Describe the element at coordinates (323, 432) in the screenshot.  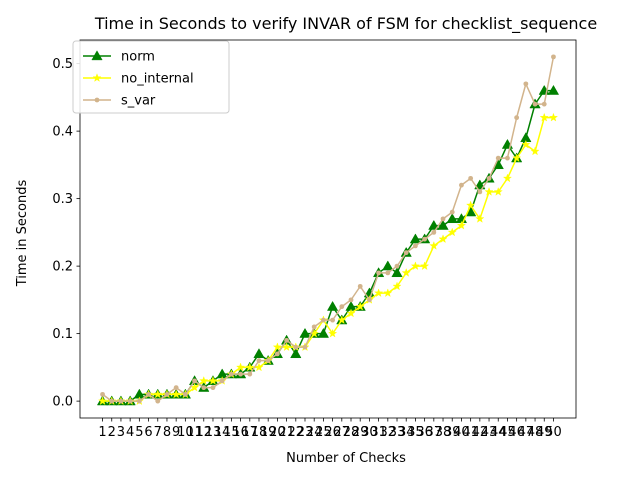
I see `x-tick-label: 25` at that location.